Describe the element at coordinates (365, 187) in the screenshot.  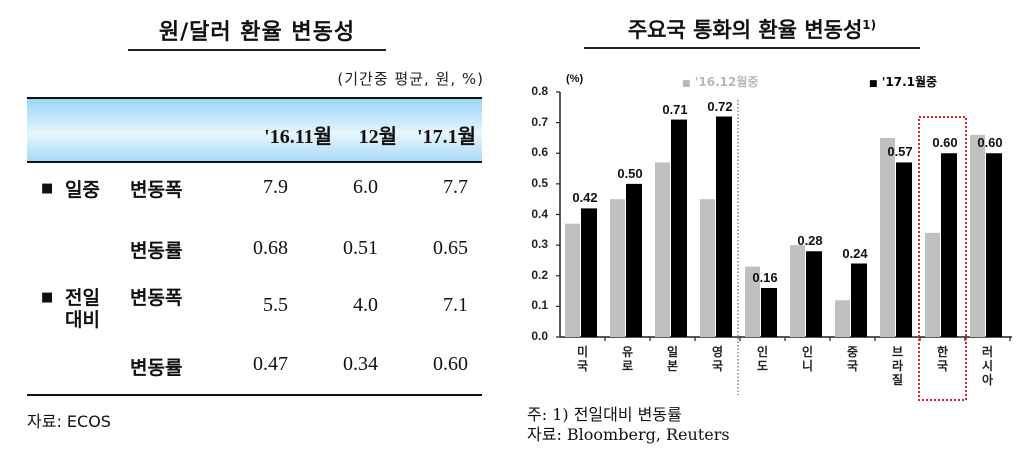
I see `table-cell: 6.0` at that location.